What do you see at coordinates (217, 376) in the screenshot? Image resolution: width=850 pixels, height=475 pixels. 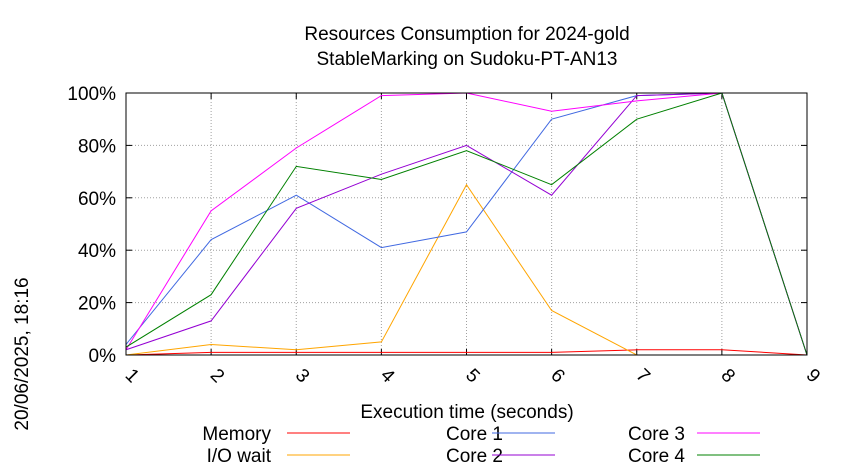 I see `x-tick-label: 2` at bounding box center [217, 376].